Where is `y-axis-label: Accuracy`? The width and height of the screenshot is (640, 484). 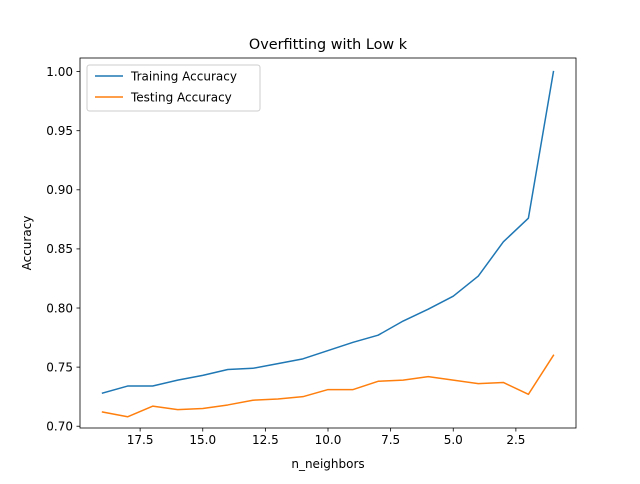
y-axis-label: Accuracy is located at coordinates (27, 243).